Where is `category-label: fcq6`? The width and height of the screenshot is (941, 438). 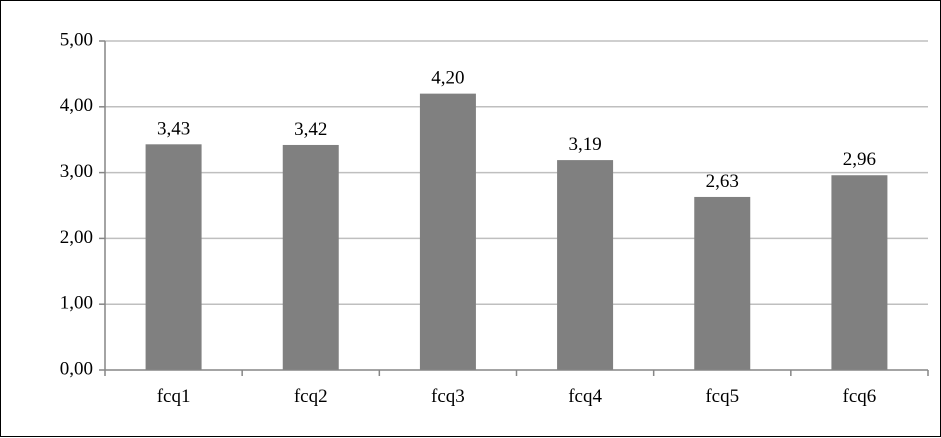 category-label: fcq6 is located at coordinates (860, 396).